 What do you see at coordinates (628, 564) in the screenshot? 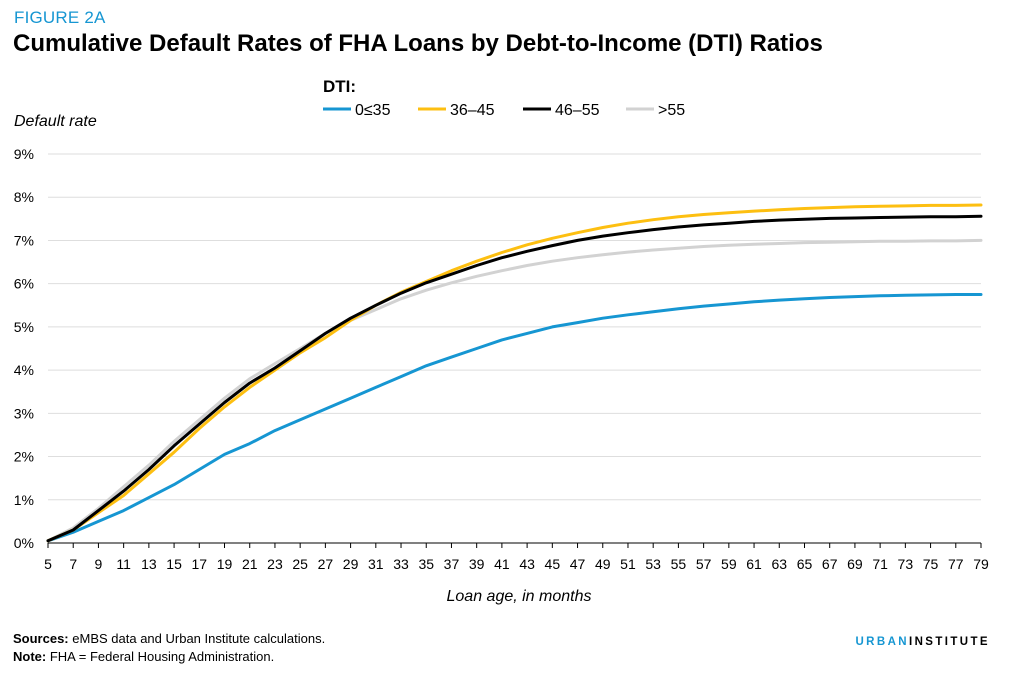
I see `x-tick-label: 51` at bounding box center [628, 564].